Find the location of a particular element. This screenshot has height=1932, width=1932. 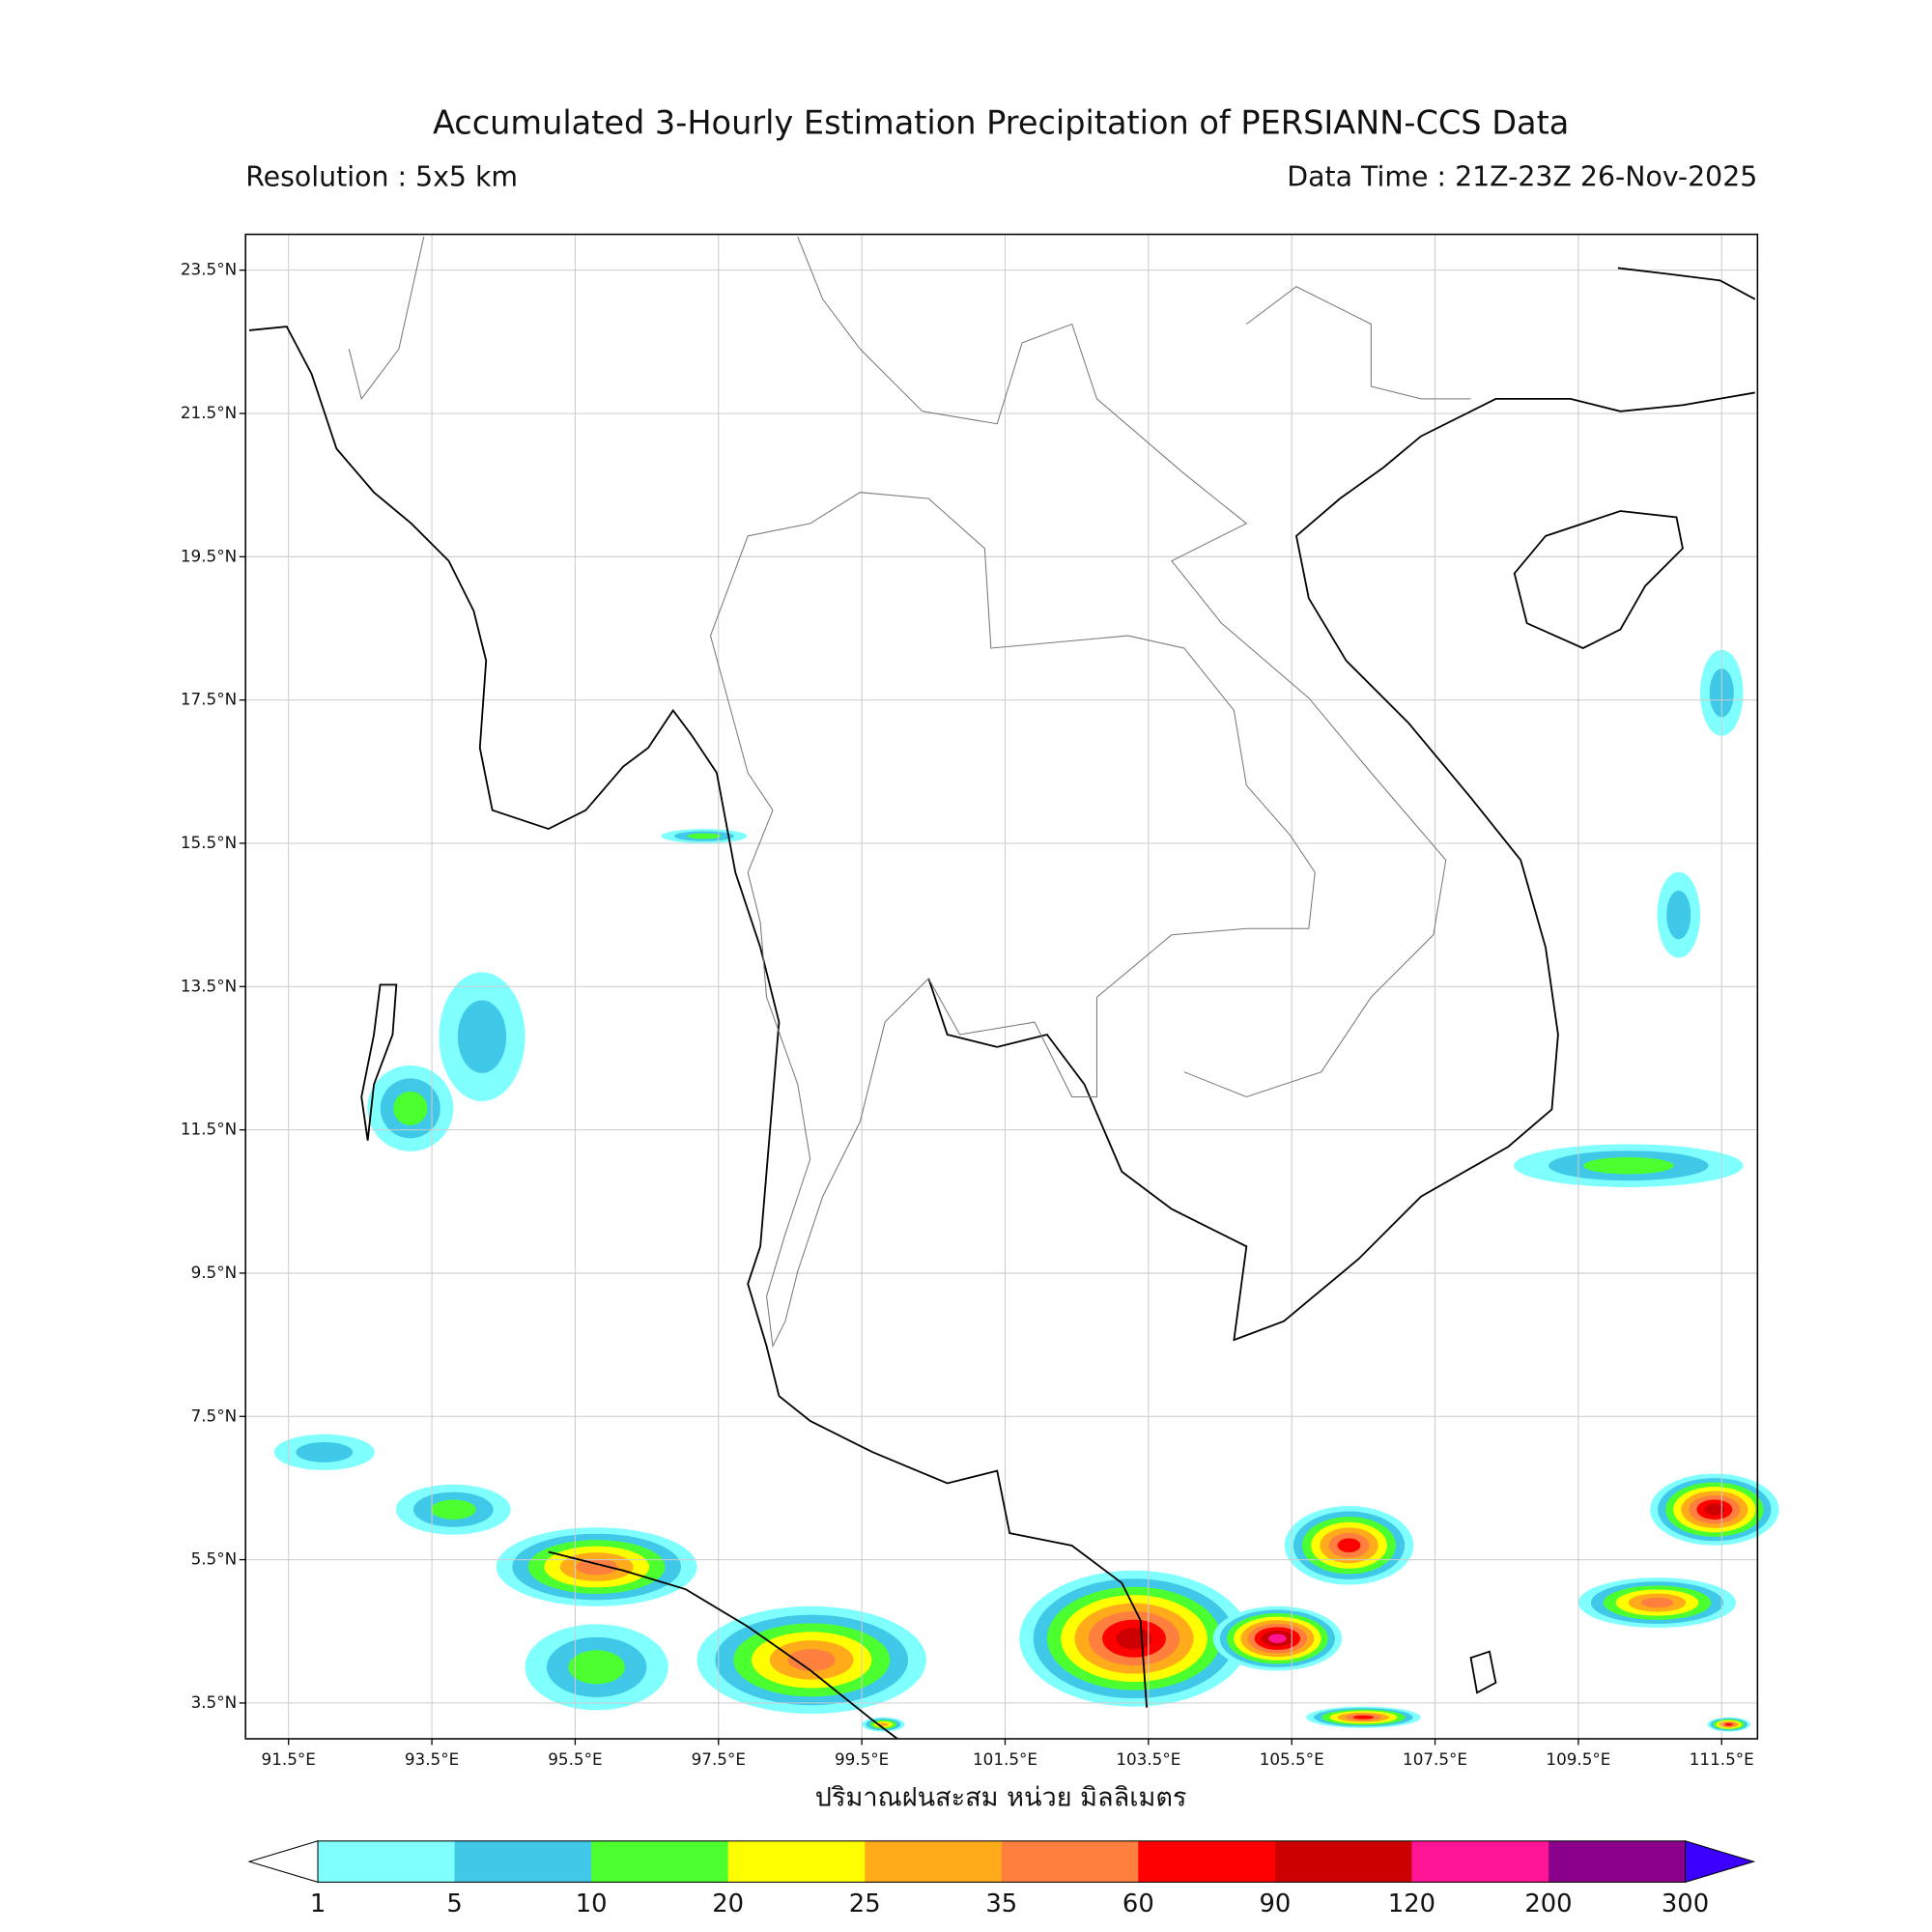

island is located at coordinates (1483, 1672).